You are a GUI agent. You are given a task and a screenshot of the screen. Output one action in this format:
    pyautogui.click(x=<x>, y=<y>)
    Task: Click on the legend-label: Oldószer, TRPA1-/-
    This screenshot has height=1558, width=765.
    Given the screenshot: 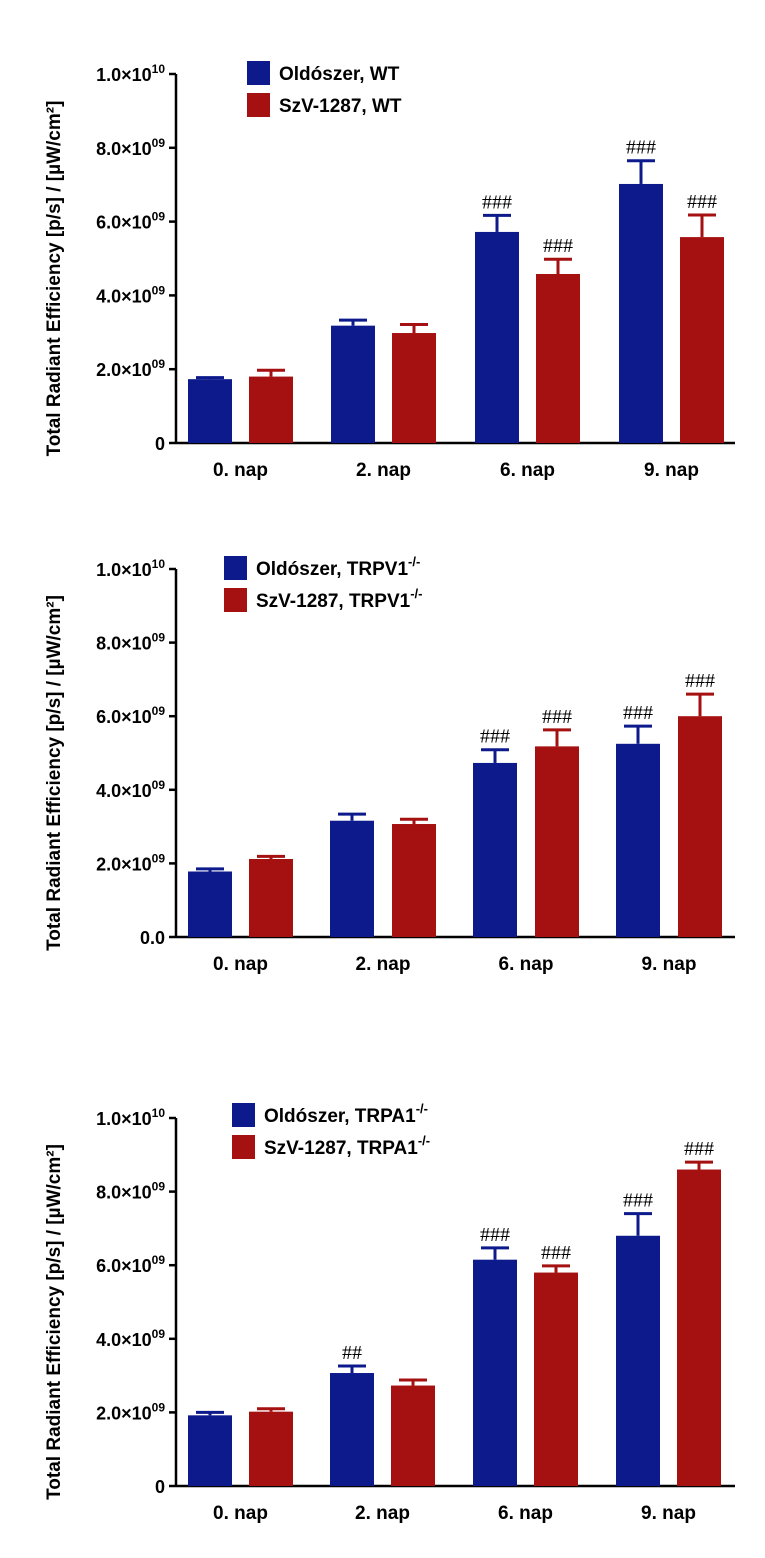 What is the action you would take?
    pyautogui.click(x=346, y=1114)
    